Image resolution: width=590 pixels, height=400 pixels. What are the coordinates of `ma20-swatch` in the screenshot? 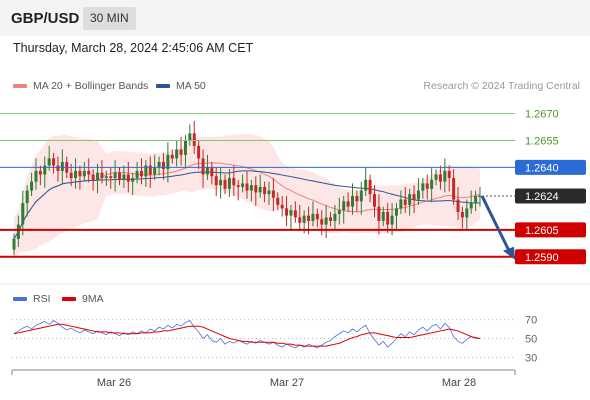 It's located at (20, 86).